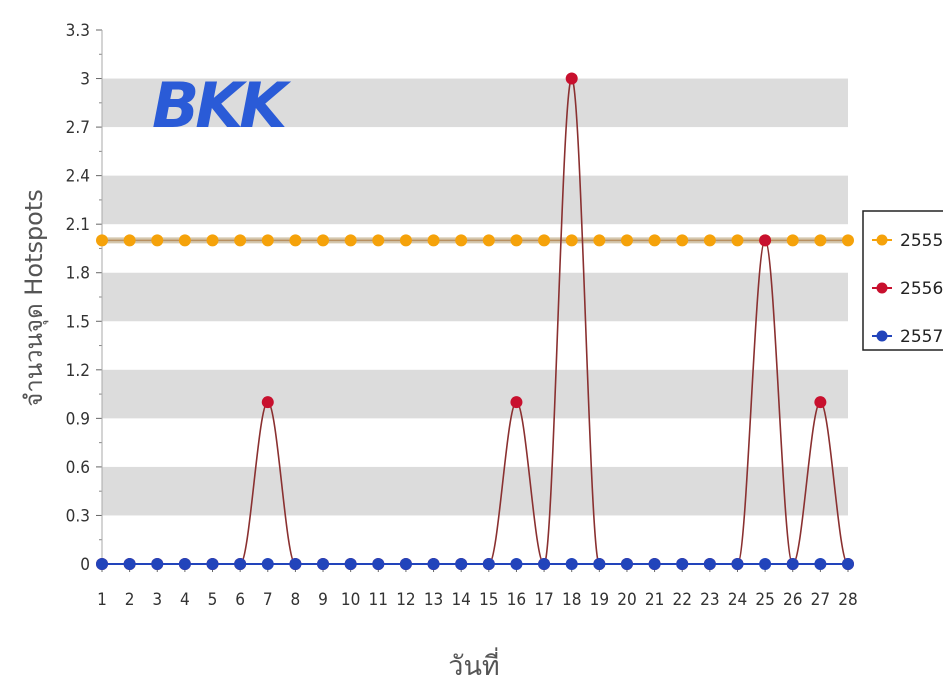 This screenshot has height=684, width=943. What do you see at coordinates (571, 600) in the screenshot?
I see `x-tick-label: 18` at bounding box center [571, 600].